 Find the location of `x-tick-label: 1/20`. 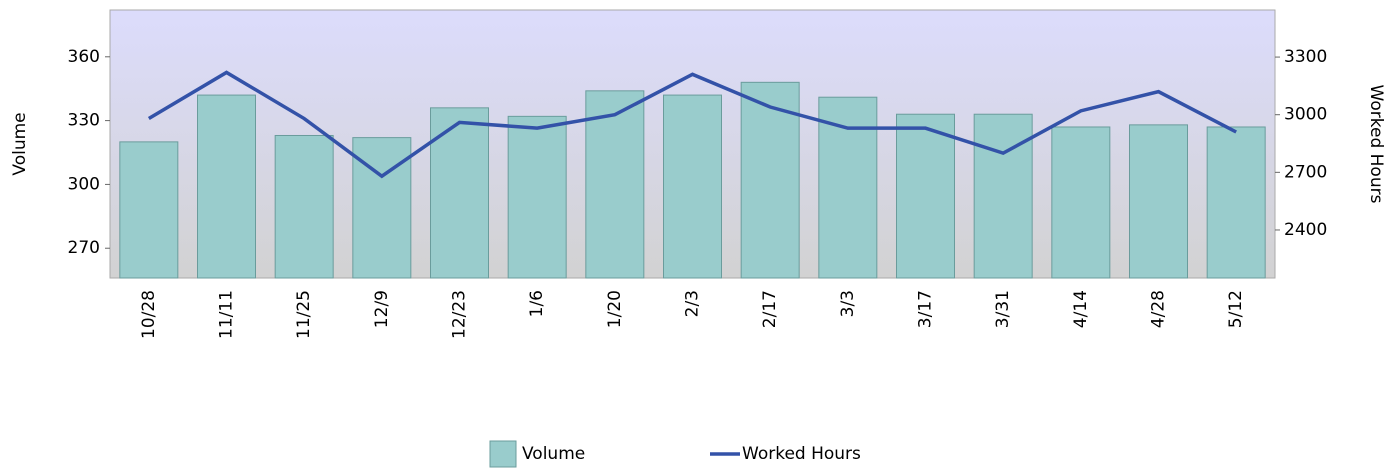

x-tick-label: 1/20 is located at coordinates (615, 309).